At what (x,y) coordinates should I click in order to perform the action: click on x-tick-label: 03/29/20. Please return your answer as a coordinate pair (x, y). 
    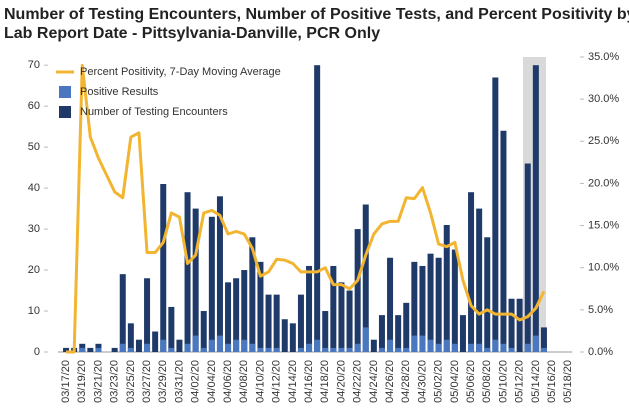
    Looking at the image, I should click on (163, 381).